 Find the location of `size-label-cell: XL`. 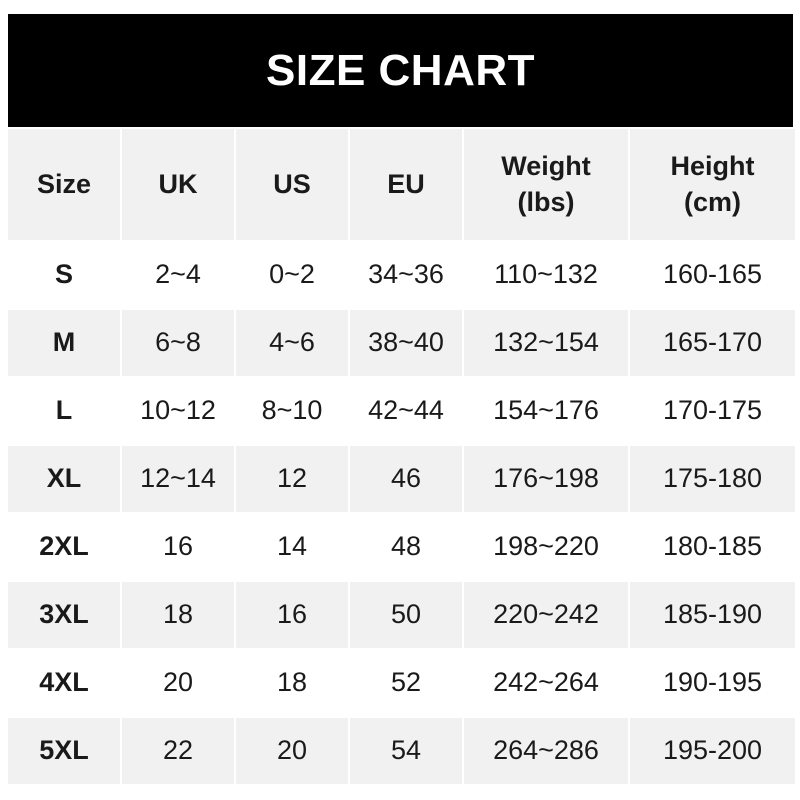

size-label-cell: XL is located at coordinates (64, 479).